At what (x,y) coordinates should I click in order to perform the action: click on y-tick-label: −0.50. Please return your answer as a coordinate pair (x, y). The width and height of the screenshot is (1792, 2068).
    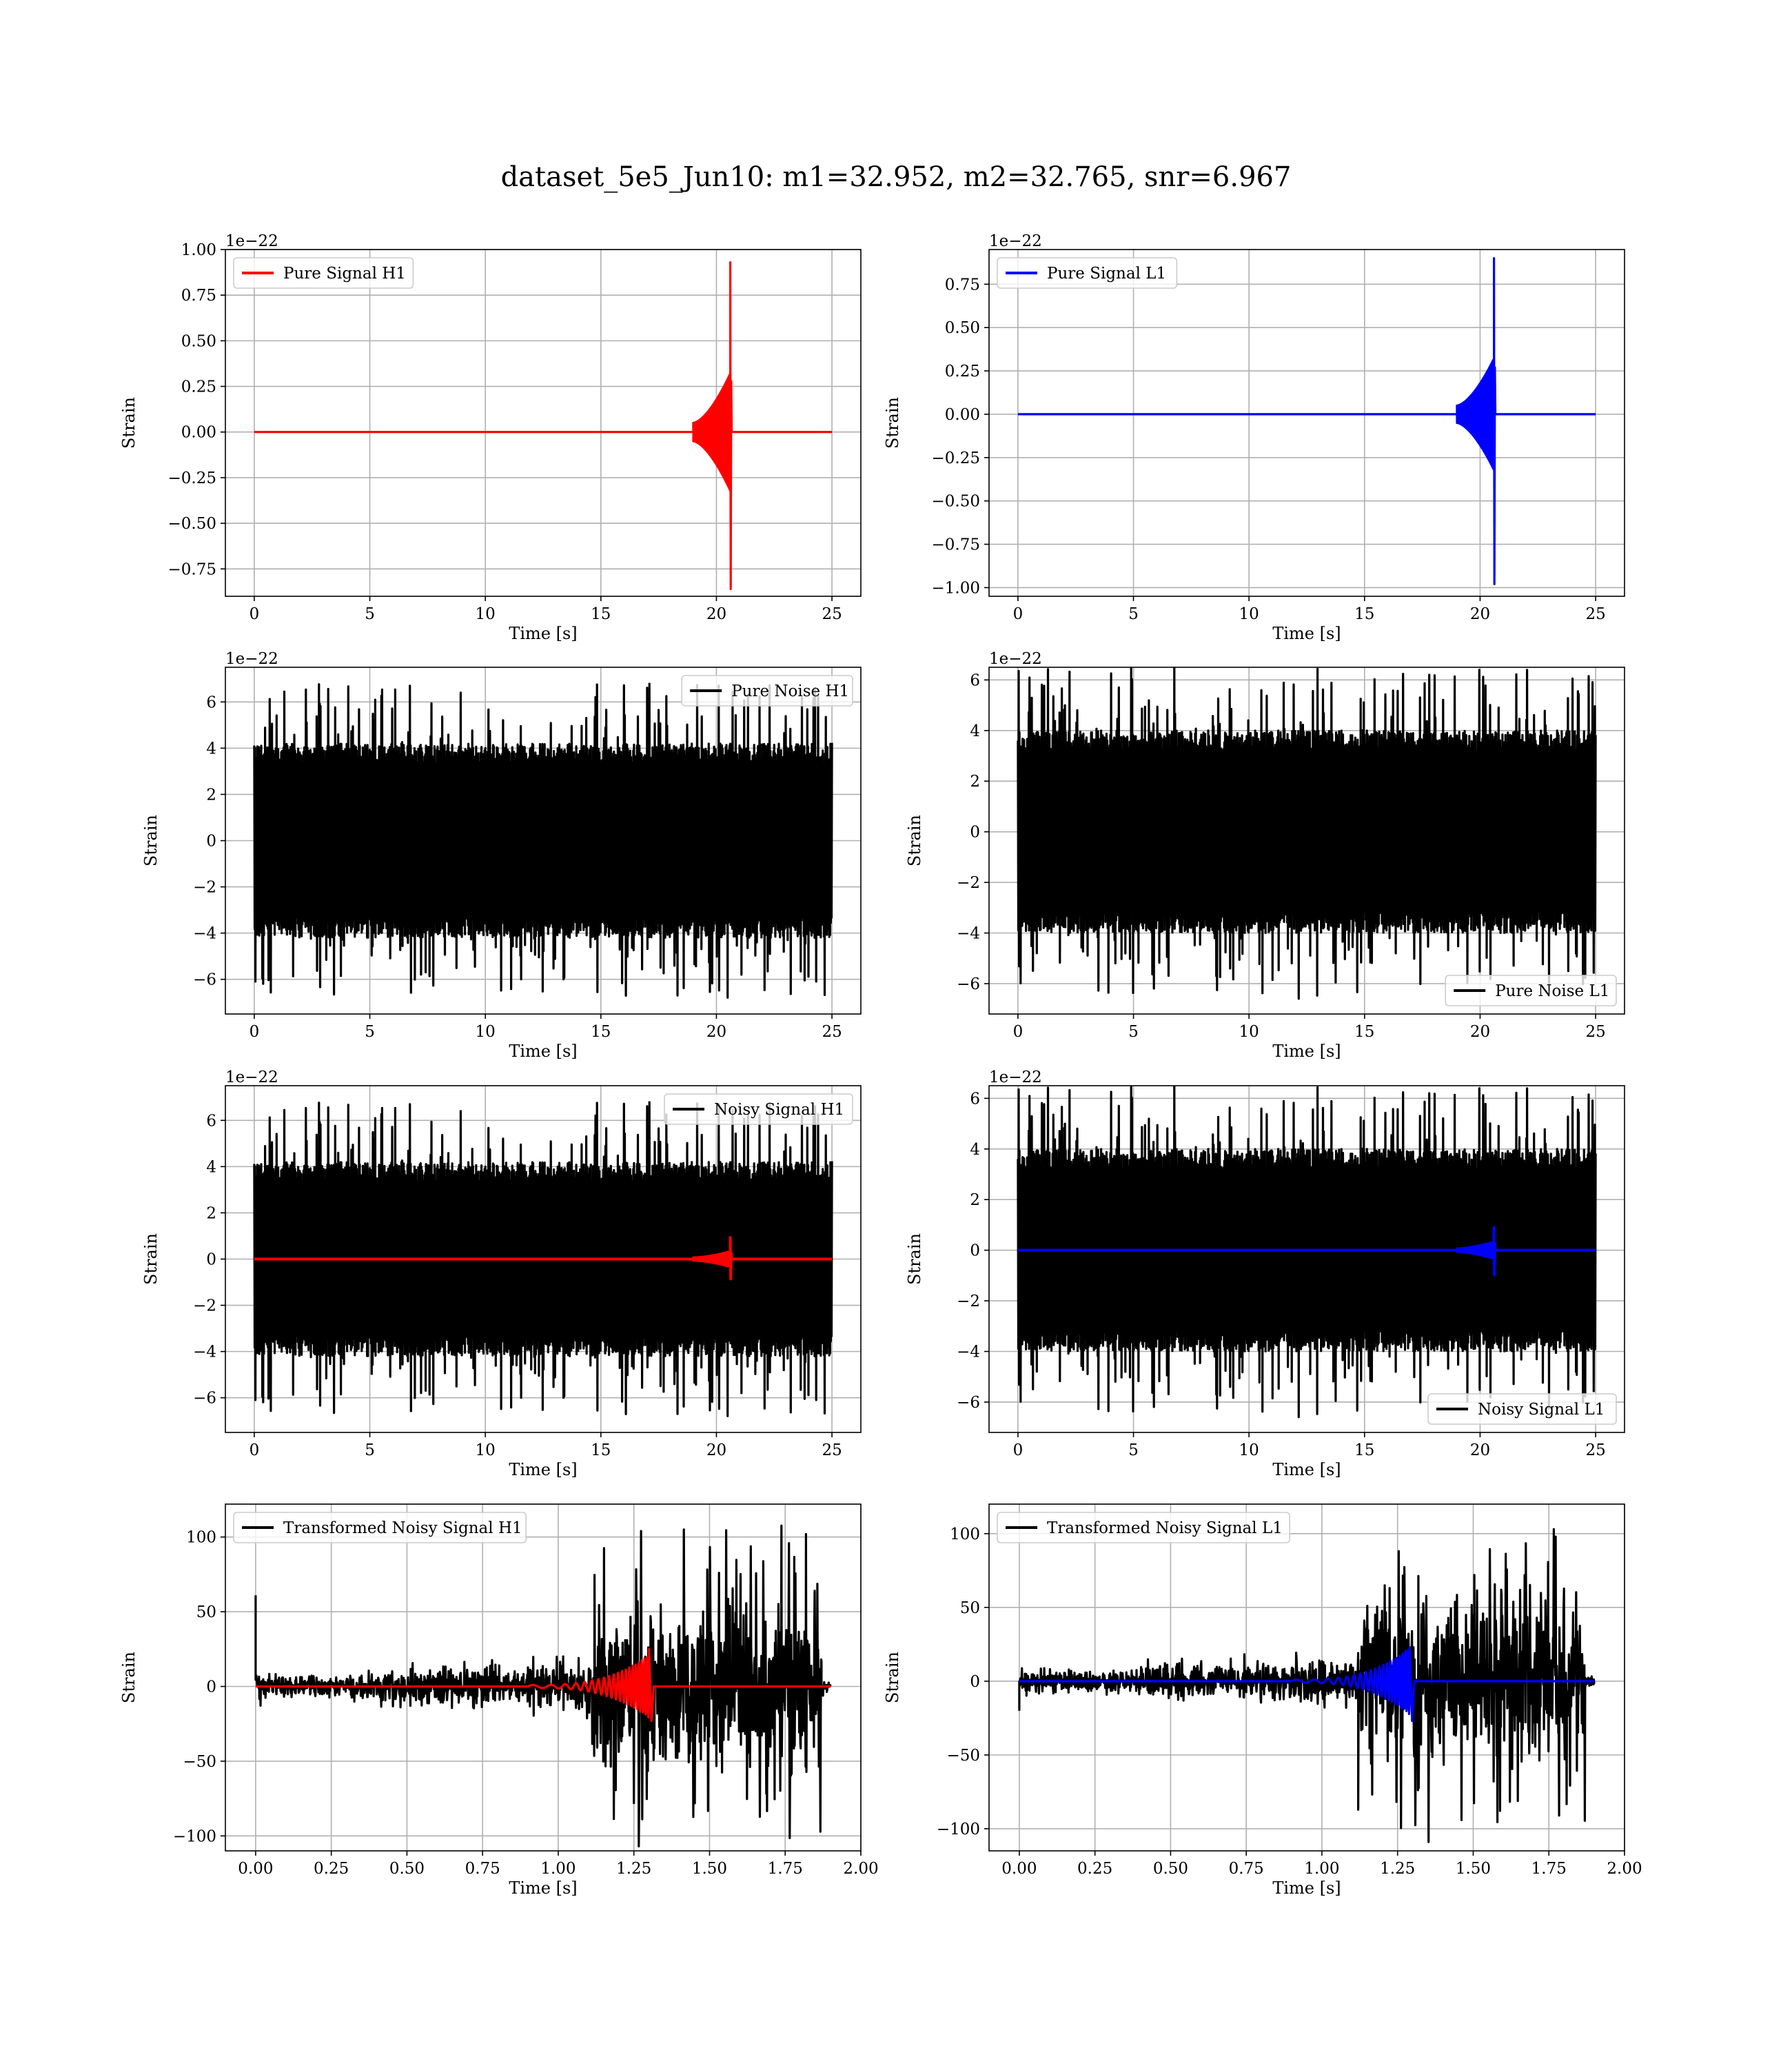
    Looking at the image, I should click on (956, 502).